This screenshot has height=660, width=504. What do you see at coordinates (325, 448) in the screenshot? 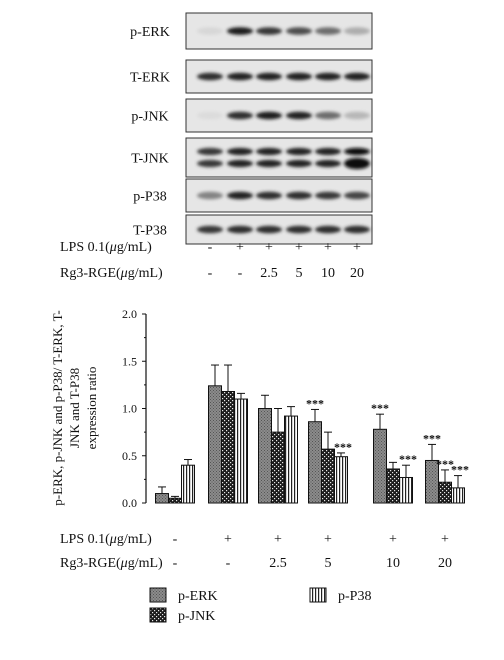
I see `series-p-p38: *********` at bounding box center [325, 448].